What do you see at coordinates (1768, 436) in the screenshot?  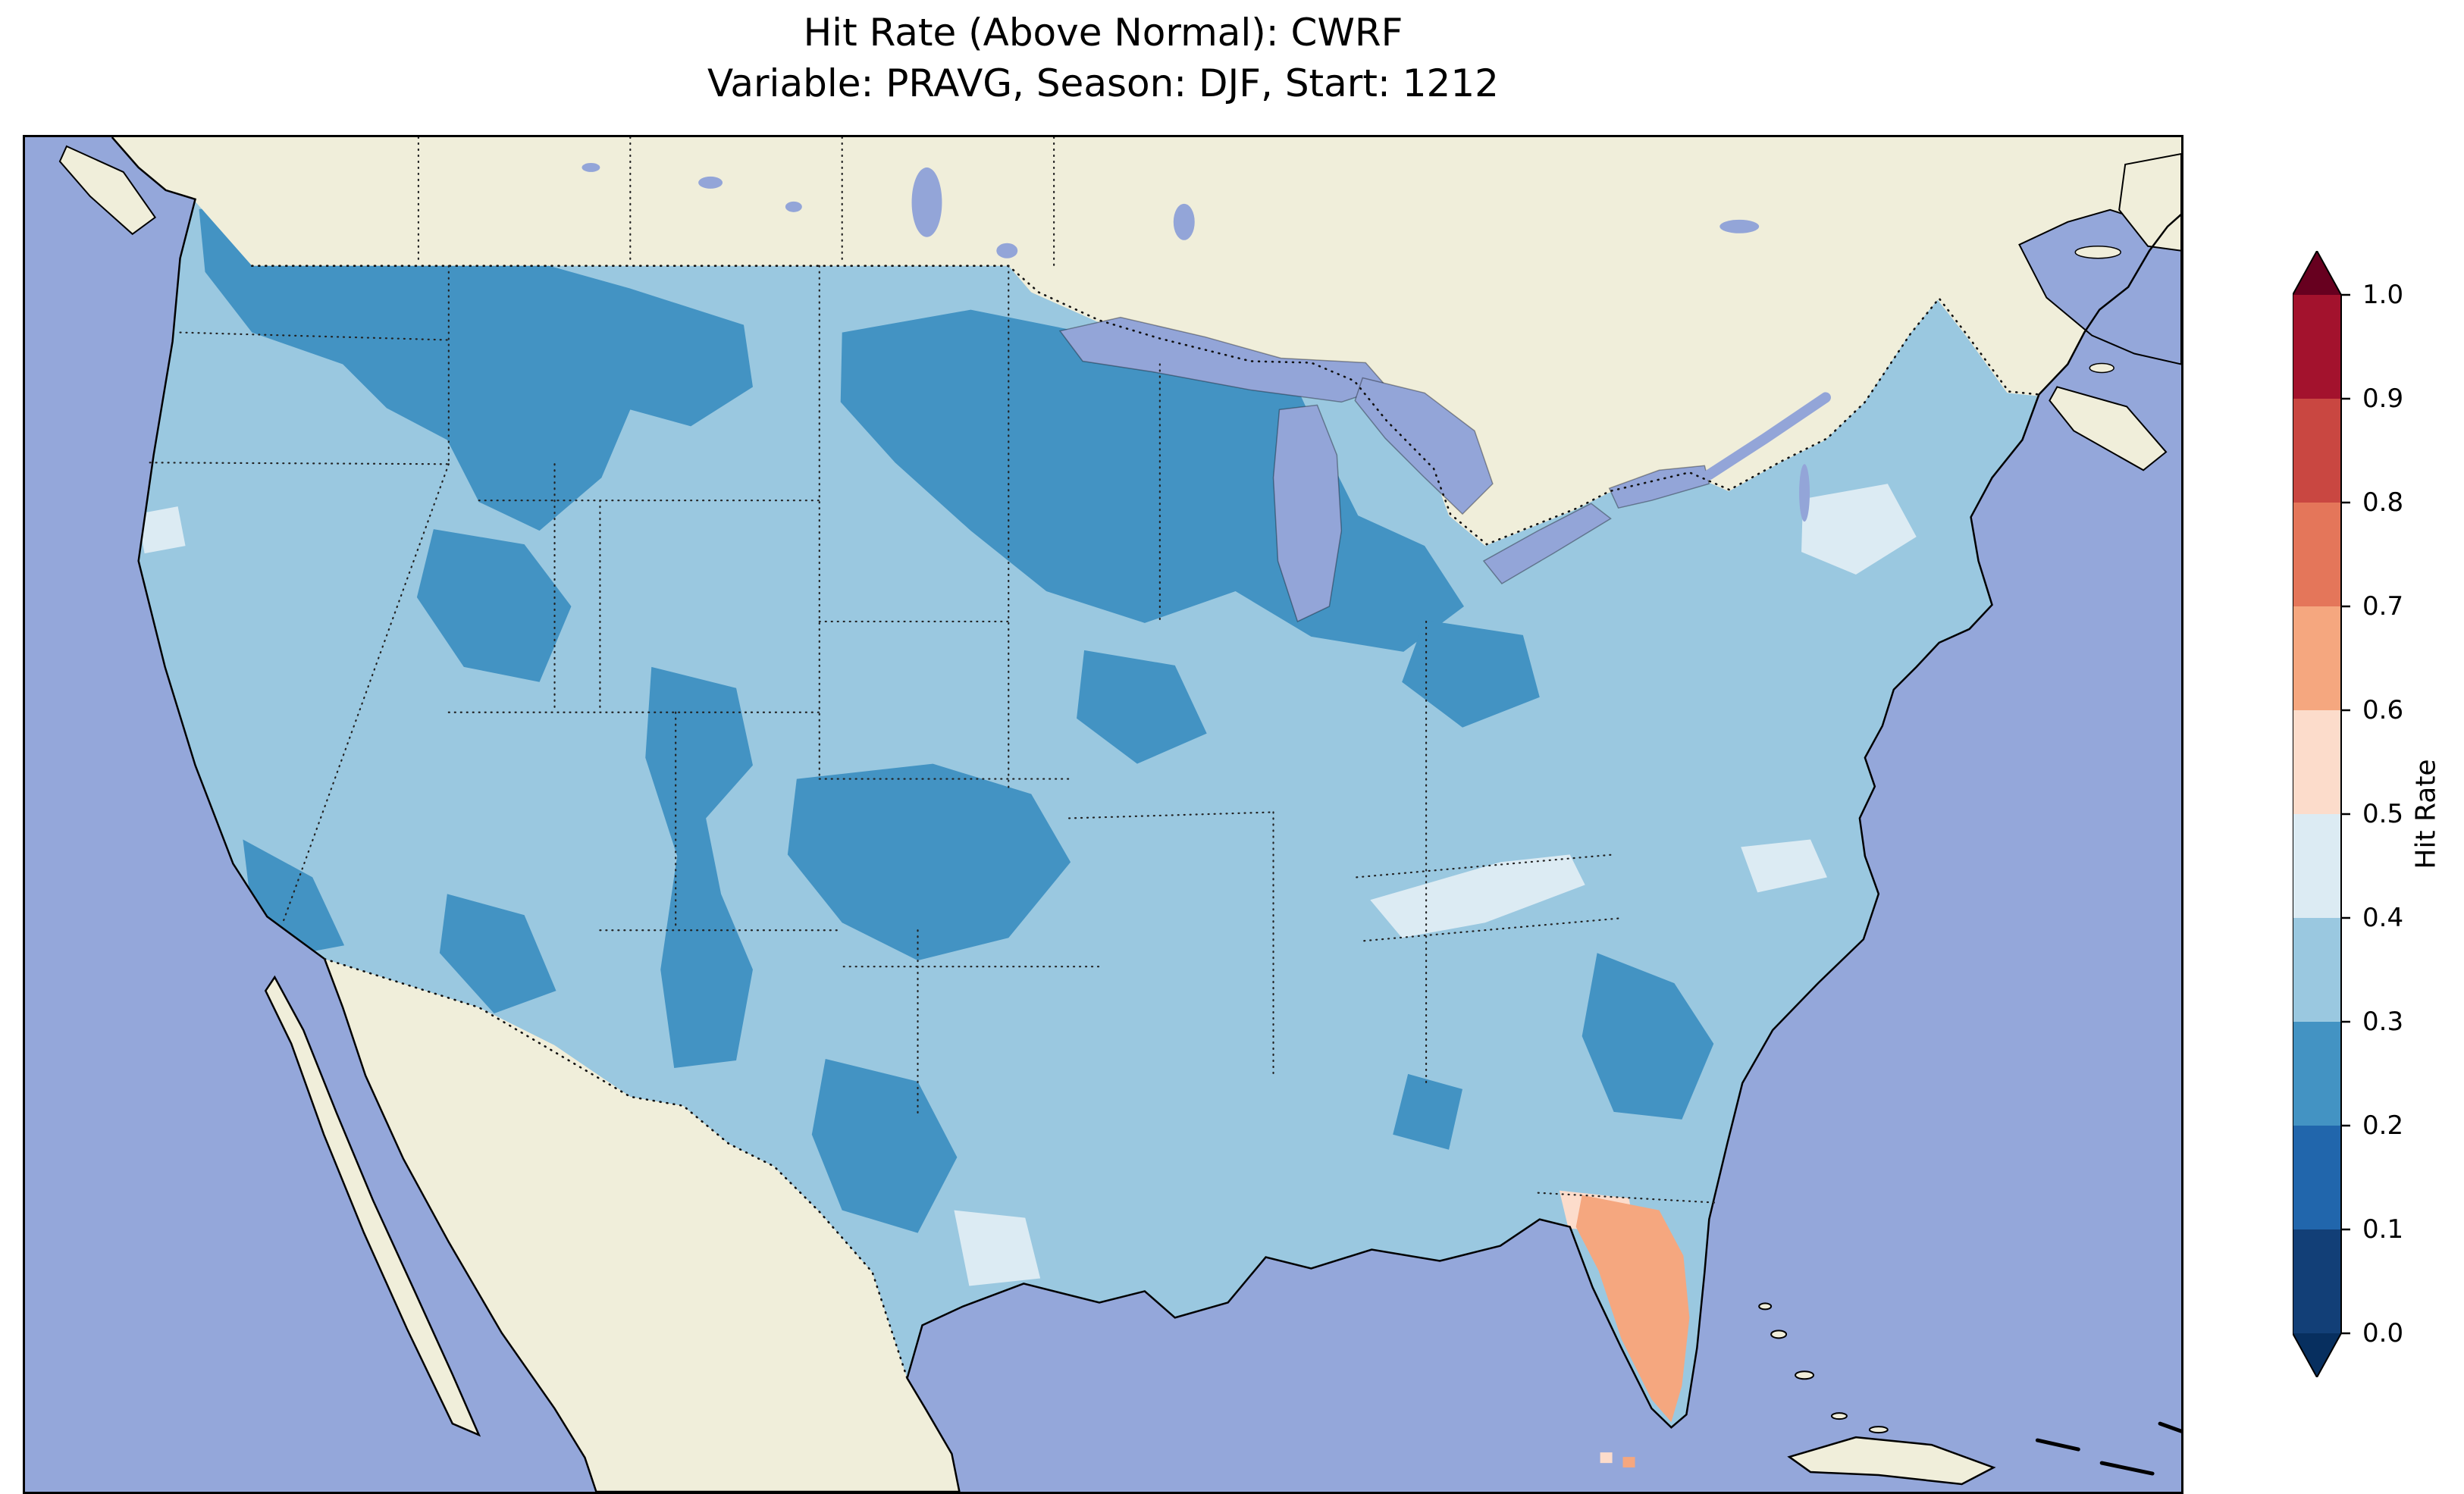 I see `st-lawrence-river` at bounding box center [1768, 436].